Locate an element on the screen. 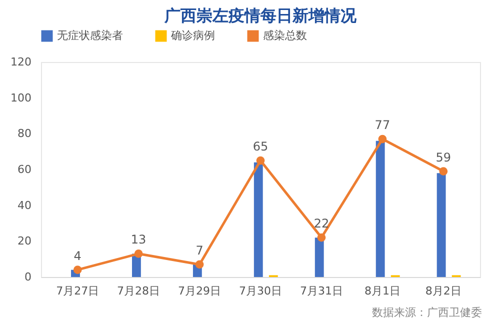 The height and width of the screenshot is (324, 500). data-label: 22 is located at coordinates (322, 223).